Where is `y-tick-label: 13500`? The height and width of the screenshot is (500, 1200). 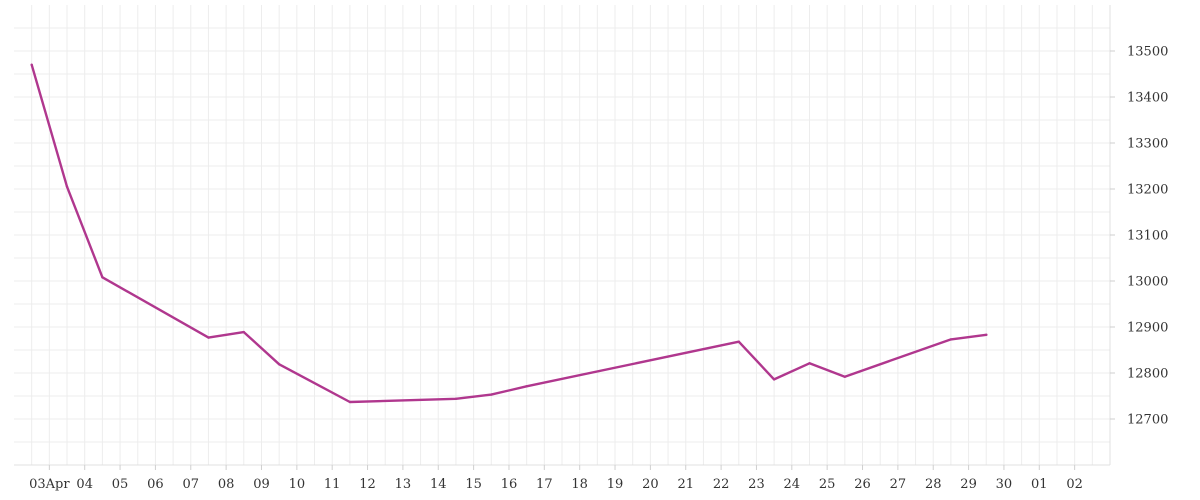 y-tick-label: 13500 is located at coordinates (1147, 52).